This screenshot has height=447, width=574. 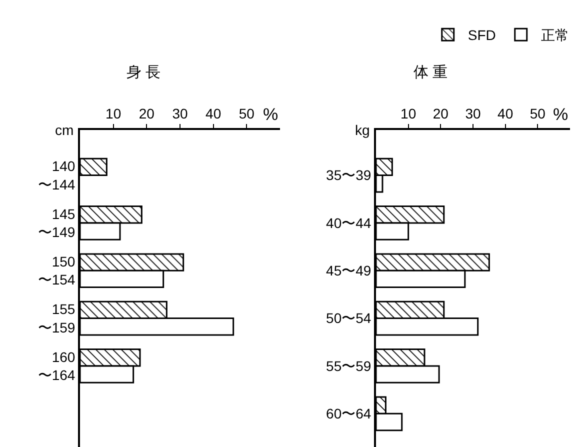 What do you see at coordinates (349, 175) in the screenshot?
I see `y-tick-label: 35〜39` at bounding box center [349, 175].